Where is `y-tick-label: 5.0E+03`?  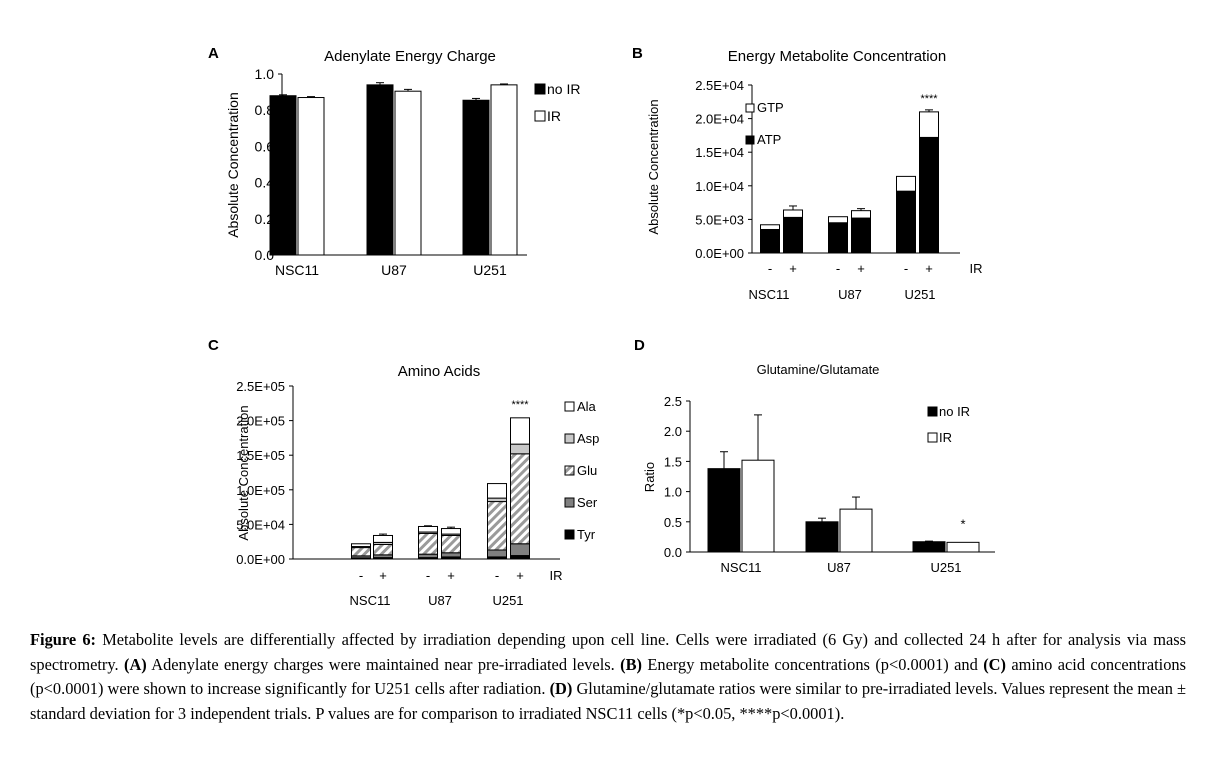
y-tick-label: 5.0E+03 is located at coordinates (719, 219).